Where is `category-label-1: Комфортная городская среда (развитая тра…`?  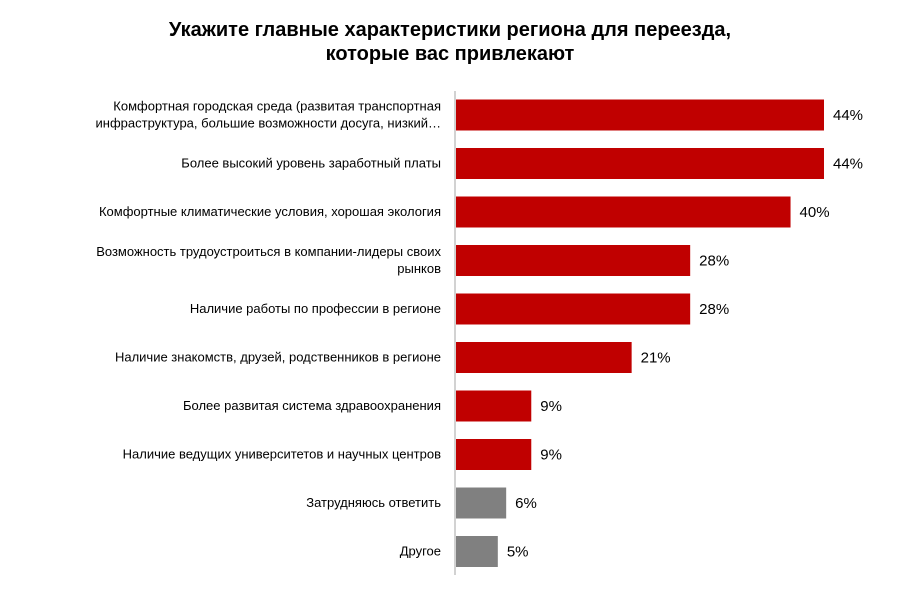 category-label-1: Комфортная городская среда (развитая тра… is located at coordinates (268, 115).